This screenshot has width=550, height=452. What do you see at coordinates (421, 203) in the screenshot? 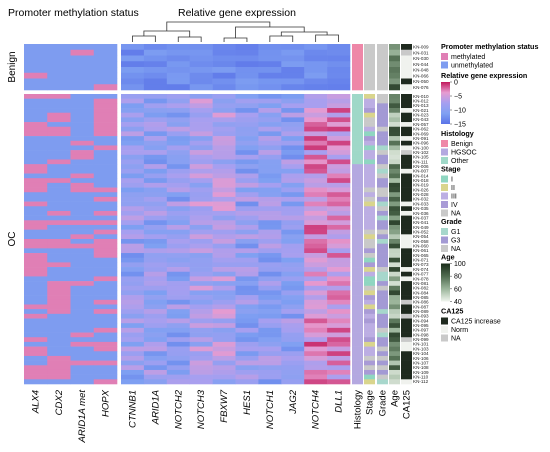
I see `sample-label: KN-033` at bounding box center [421, 203].